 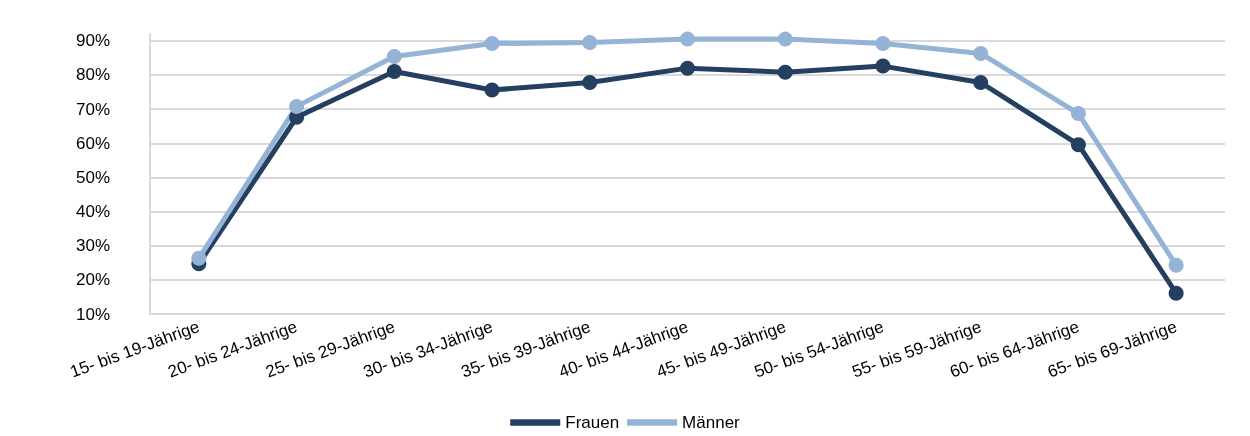 What do you see at coordinates (711, 422) in the screenshot?
I see `legend-label: Männer` at bounding box center [711, 422].